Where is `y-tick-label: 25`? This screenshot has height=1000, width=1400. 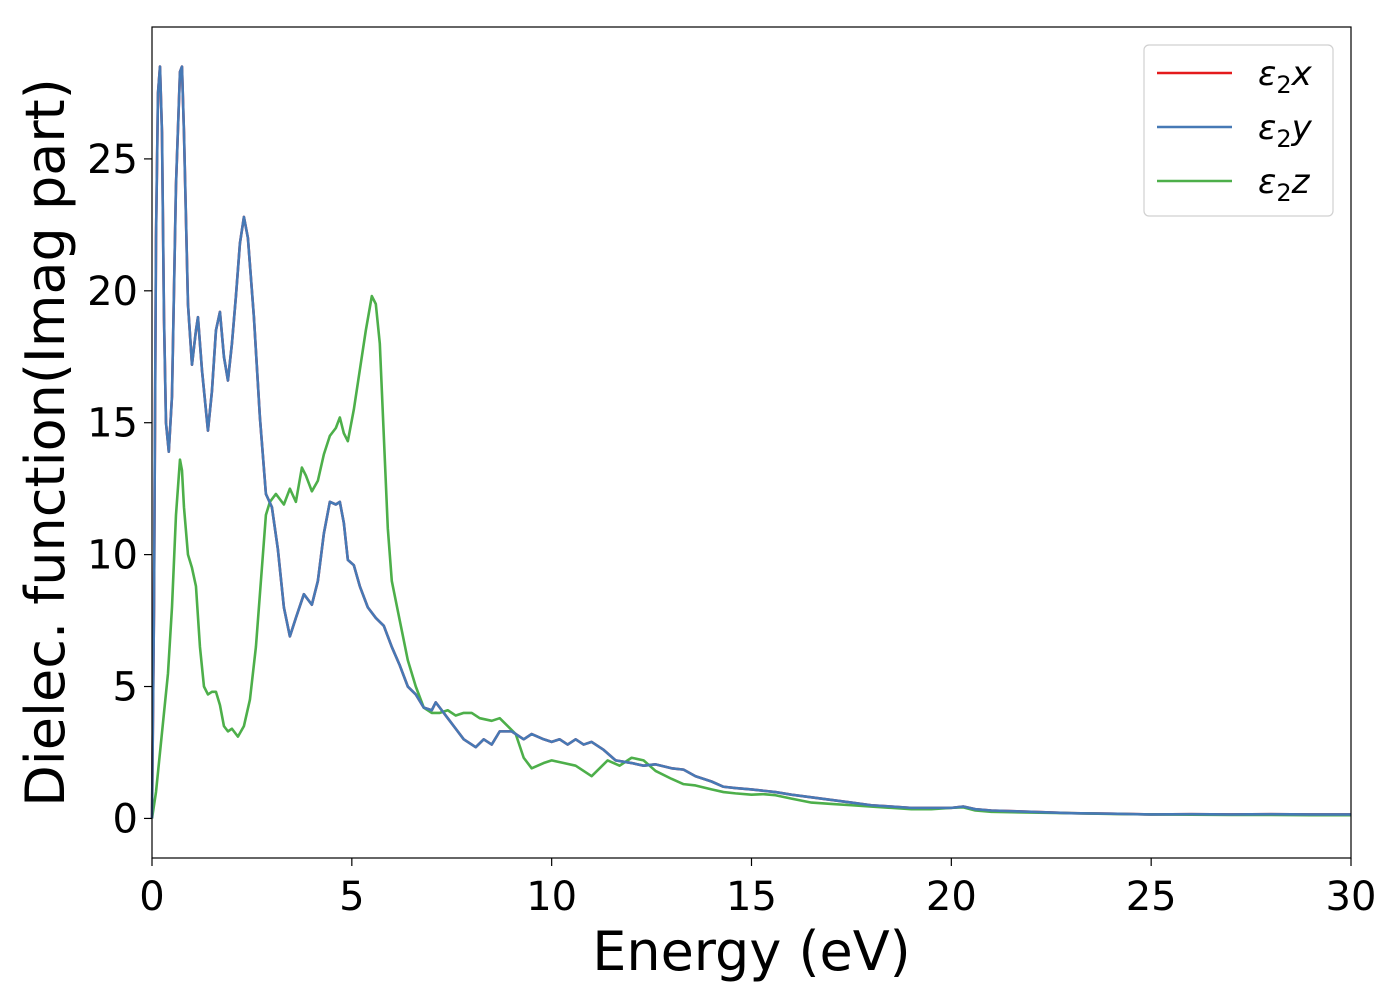 y-tick-label: 25 is located at coordinates (112, 160).